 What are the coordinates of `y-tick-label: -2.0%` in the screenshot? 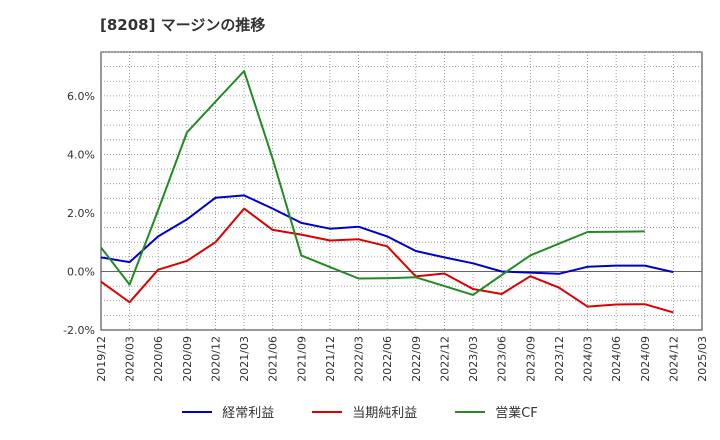 It's located at (79, 330).